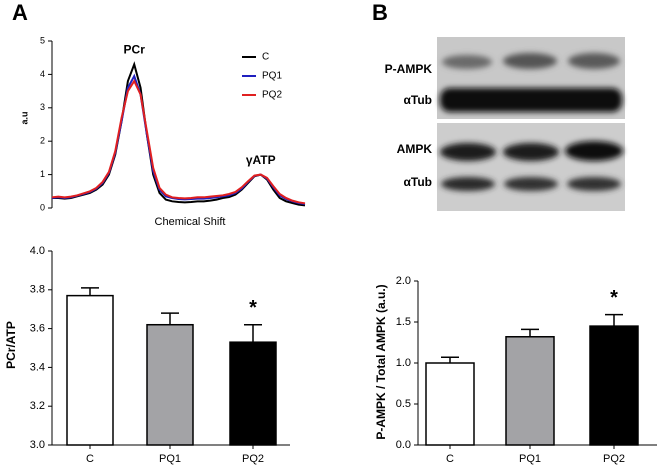 This screenshot has height=465, width=662. What do you see at coordinates (261, 160) in the screenshot?
I see `annotation: γATP` at bounding box center [261, 160].